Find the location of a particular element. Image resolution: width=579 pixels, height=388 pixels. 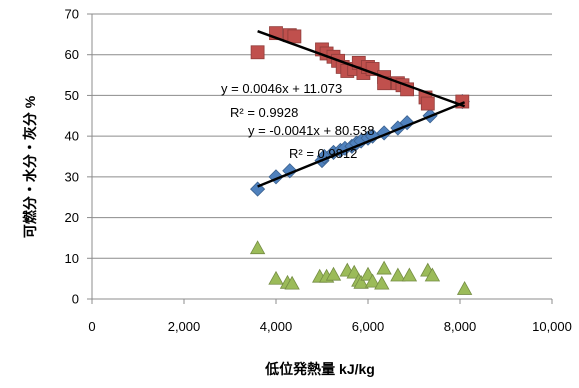

y-tick-label: 50 is located at coordinates (72, 95).